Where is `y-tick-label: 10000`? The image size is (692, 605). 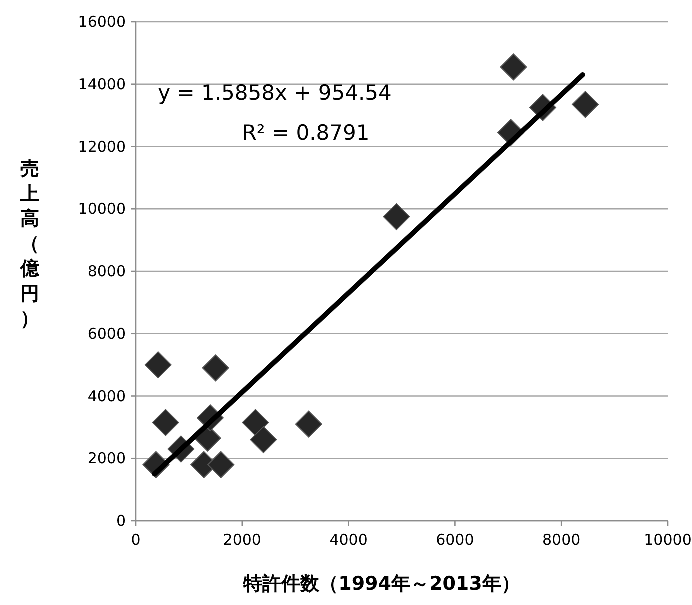 y-tick-label: 10000 is located at coordinates (102, 209).